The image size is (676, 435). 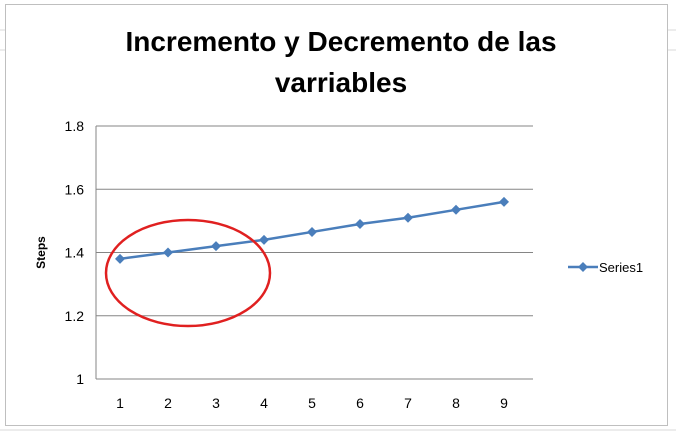 What do you see at coordinates (75, 316) in the screenshot?
I see `y-tick-label: 1.2` at bounding box center [75, 316].